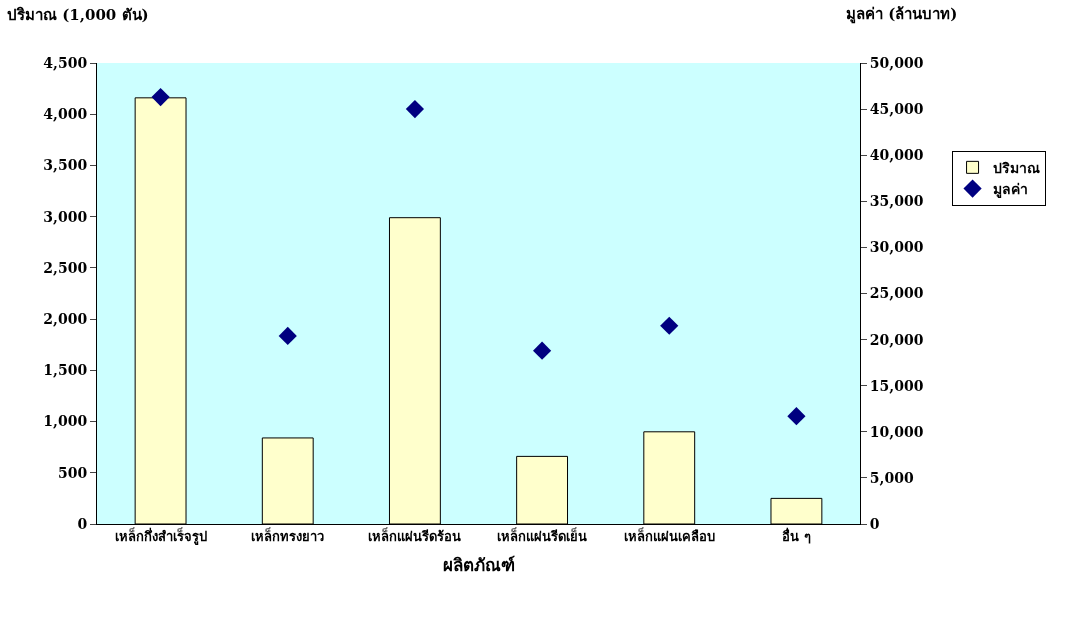  What do you see at coordinates (874, 523) in the screenshot?
I see `y2-tick-label: 0` at bounding box center [874, 523].